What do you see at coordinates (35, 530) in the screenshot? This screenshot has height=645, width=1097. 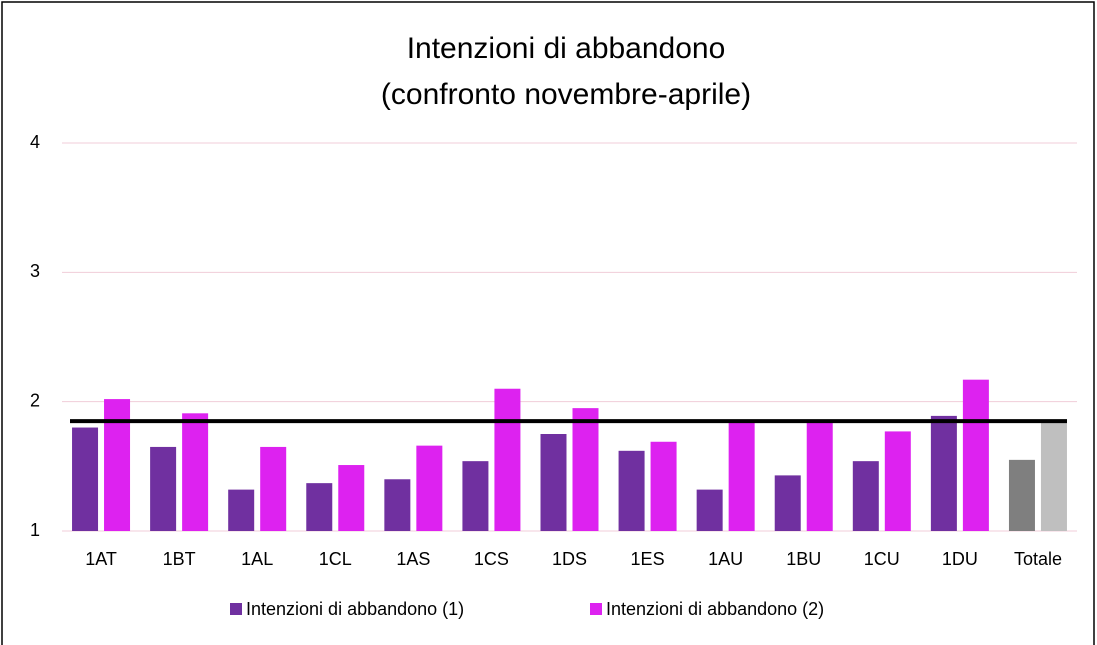 I see `y-tick-label: 1` at bounding box center [35, 530].